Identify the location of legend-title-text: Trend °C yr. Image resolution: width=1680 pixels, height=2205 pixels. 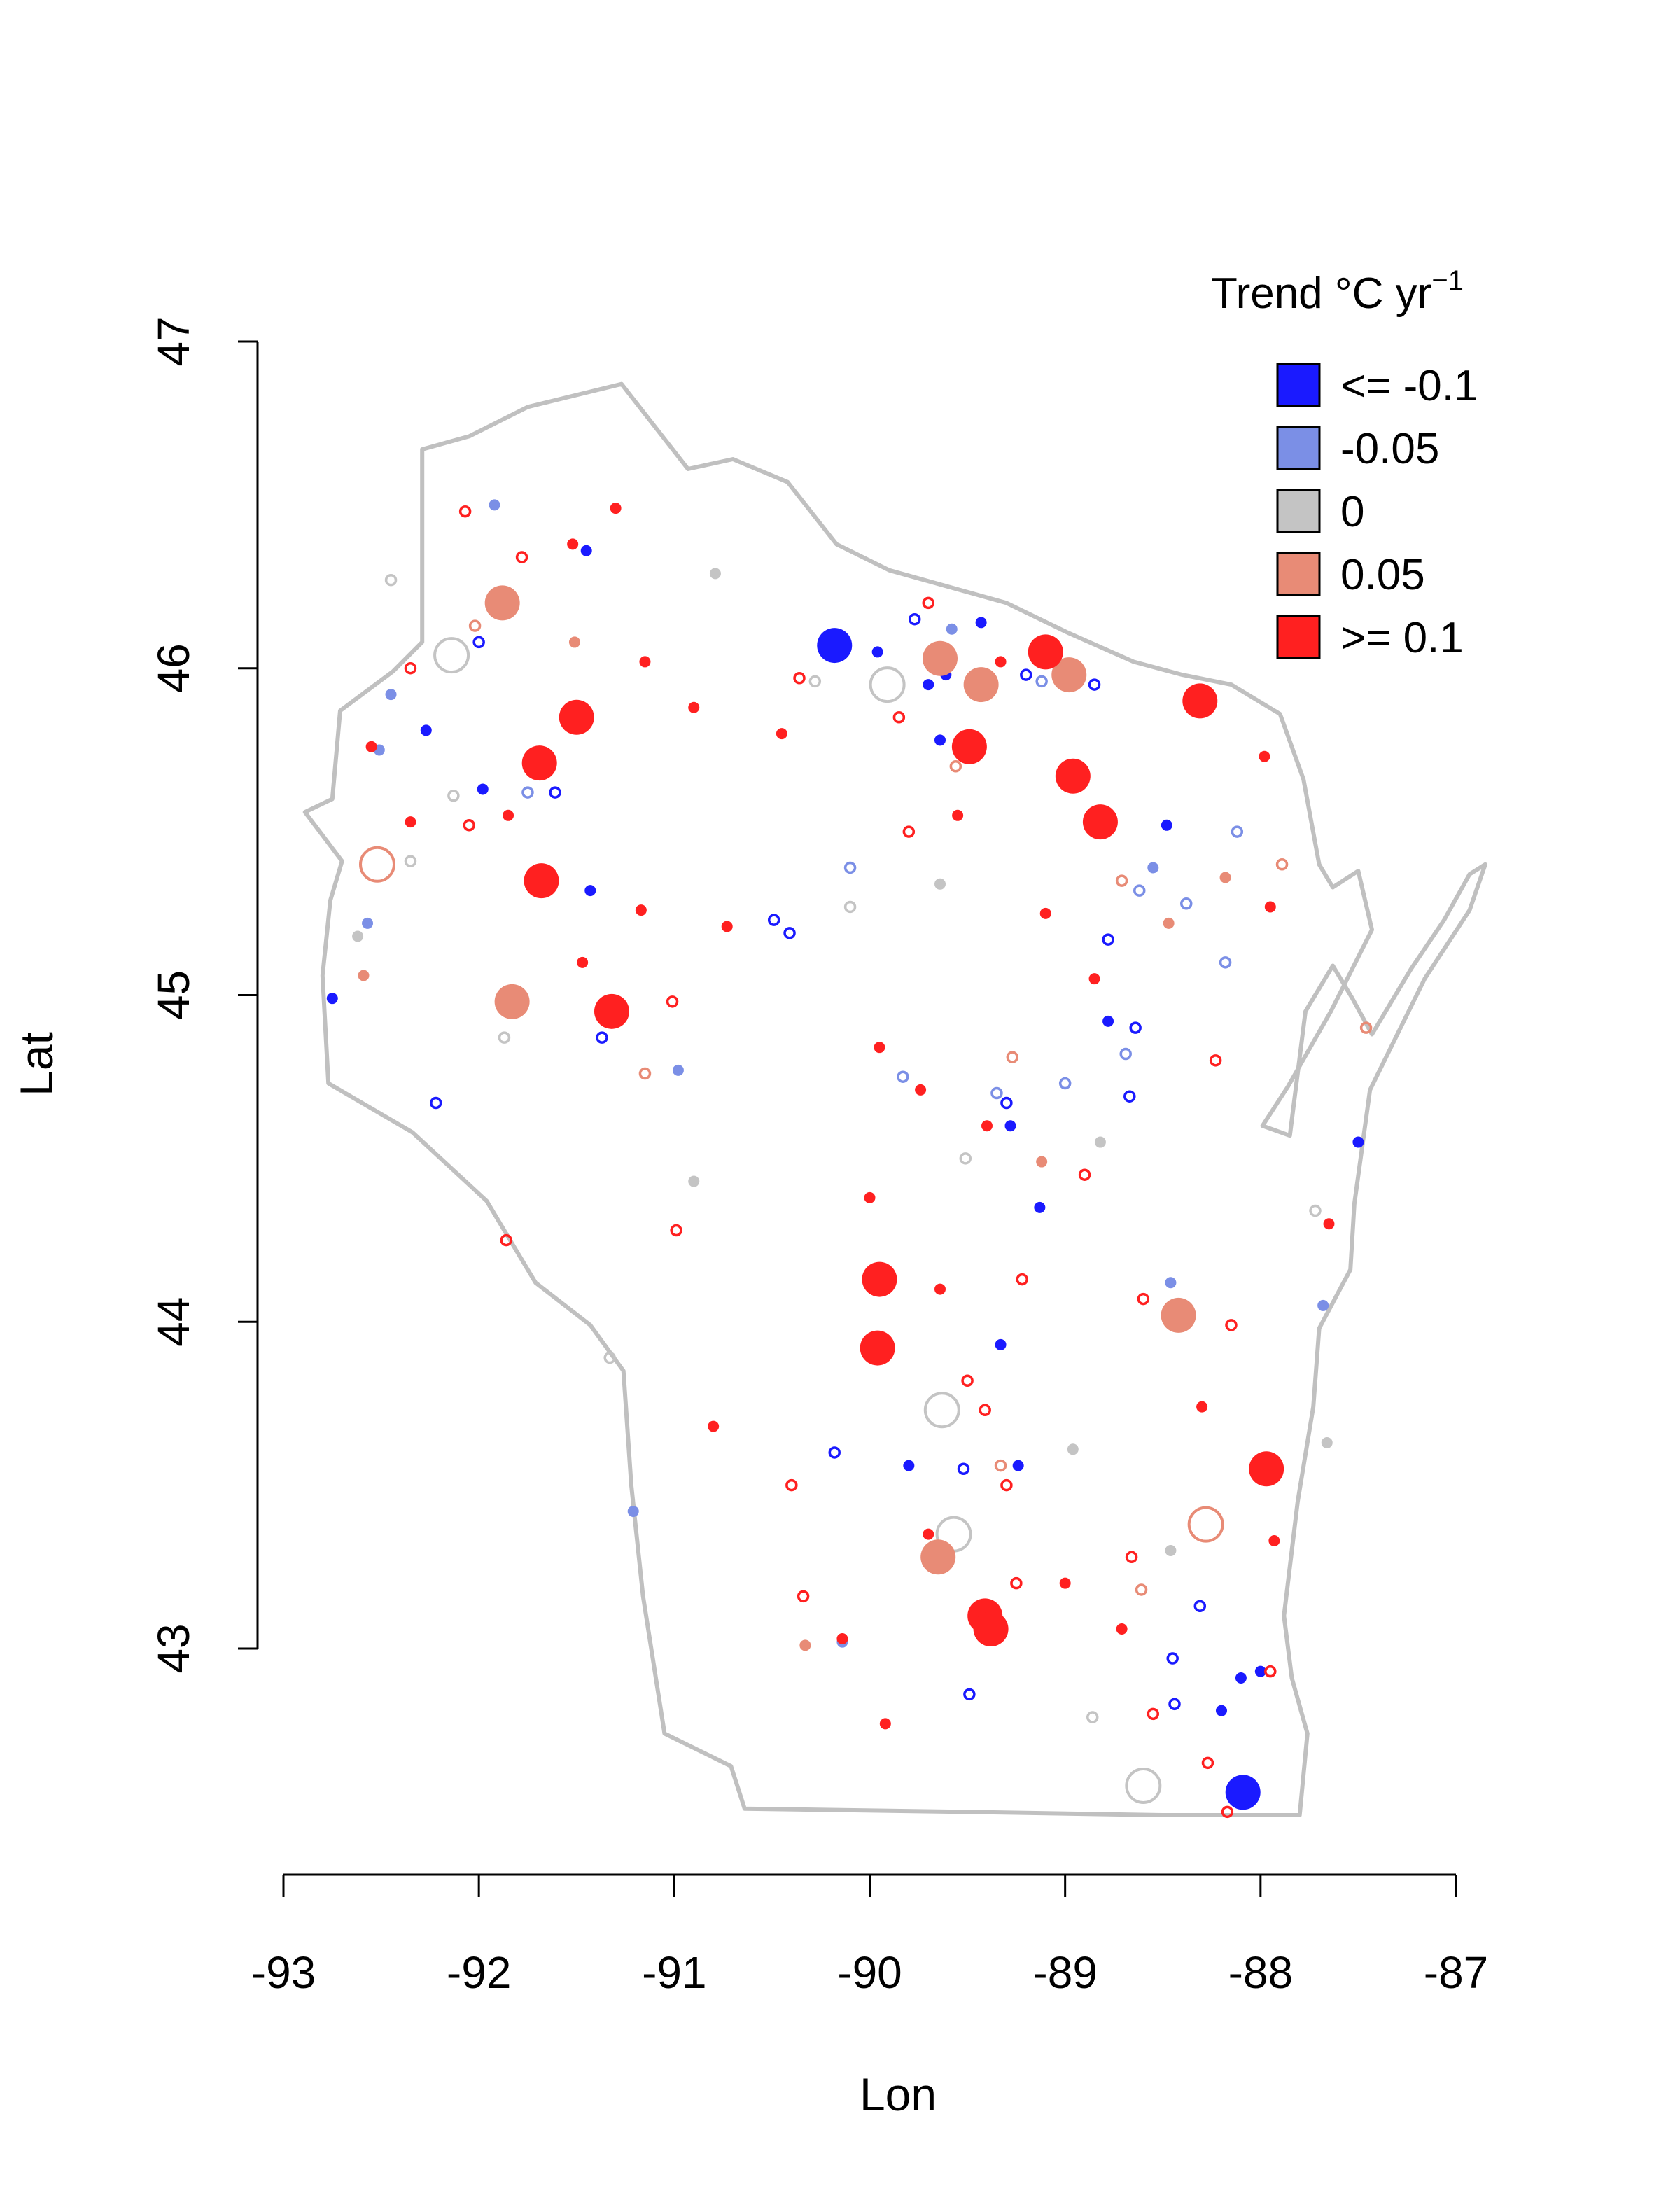
(1321, 294).